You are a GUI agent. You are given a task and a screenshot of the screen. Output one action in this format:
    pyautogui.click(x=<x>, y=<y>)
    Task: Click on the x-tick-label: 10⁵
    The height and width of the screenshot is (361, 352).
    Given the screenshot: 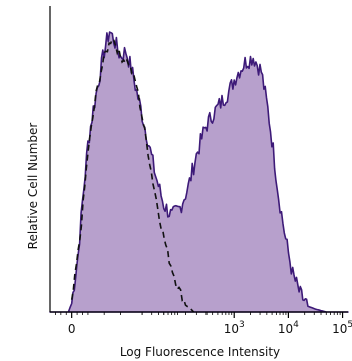 What is the action you would take?
    pyautogui.click(x=342, y=328)
    